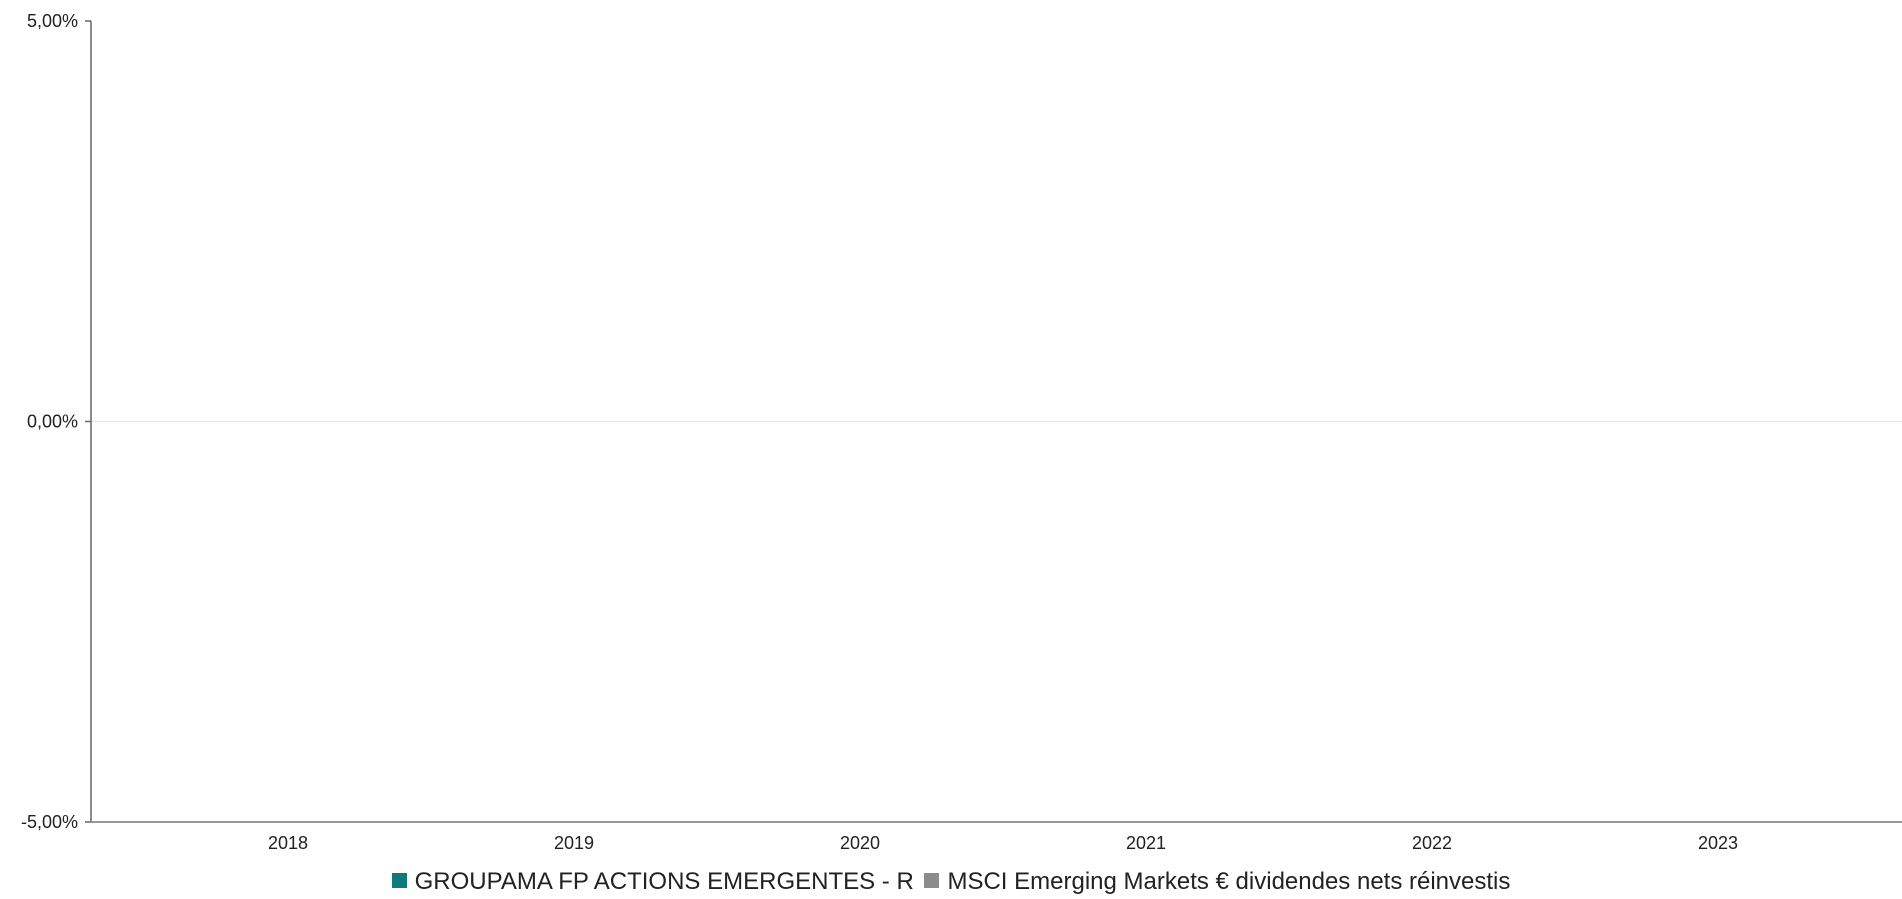 The width and height of the screenshot is (1902, 899). I want to click on x-tick-label: 2019, so click(574, 843).